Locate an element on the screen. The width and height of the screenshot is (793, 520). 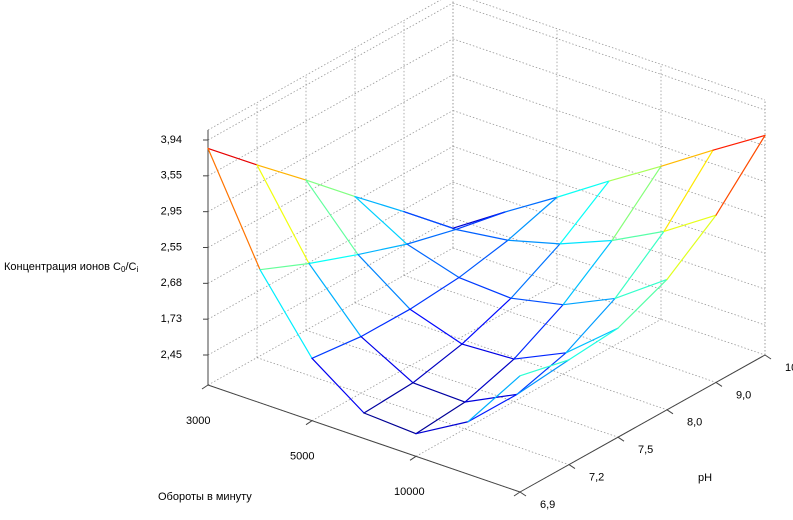
y-tick-label: 8,0 is located at coordinates (694, 423).